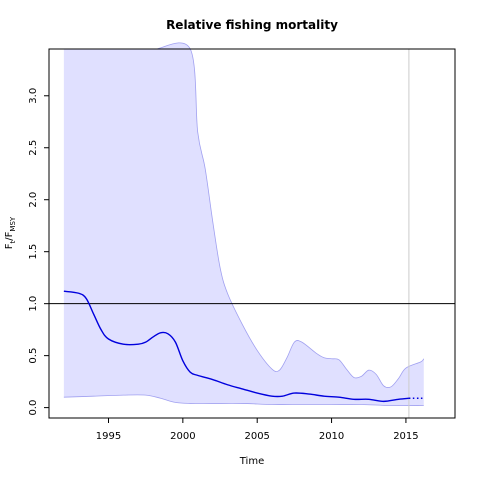 This screenshot has height=480, width=480. What do you see at coordinates (33, 200) in the screenshot?
I see `y-tick-label: 2.0` at bounding box center [33, 200].